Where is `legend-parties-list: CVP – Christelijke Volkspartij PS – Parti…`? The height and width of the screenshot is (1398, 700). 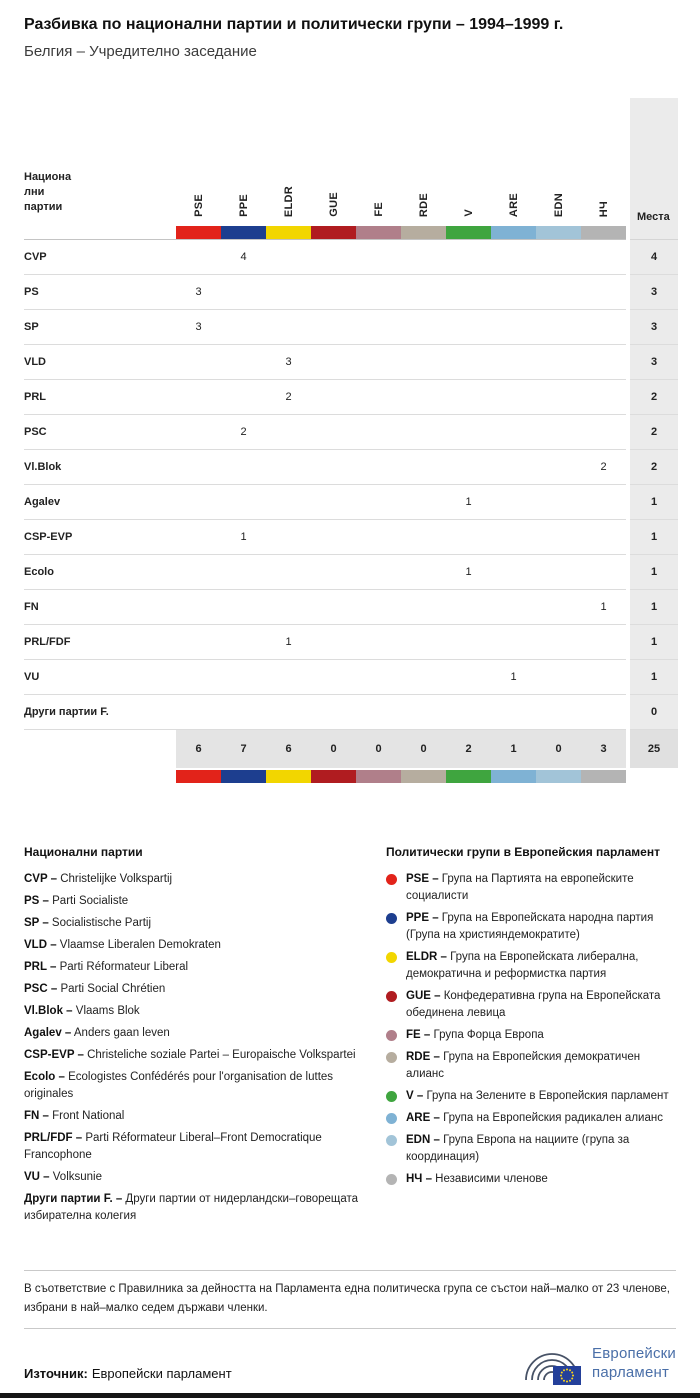
legend-parties-list: CVP – Christelijke Volkspartij PS – Parti… is located at coordinates (196, 1048).